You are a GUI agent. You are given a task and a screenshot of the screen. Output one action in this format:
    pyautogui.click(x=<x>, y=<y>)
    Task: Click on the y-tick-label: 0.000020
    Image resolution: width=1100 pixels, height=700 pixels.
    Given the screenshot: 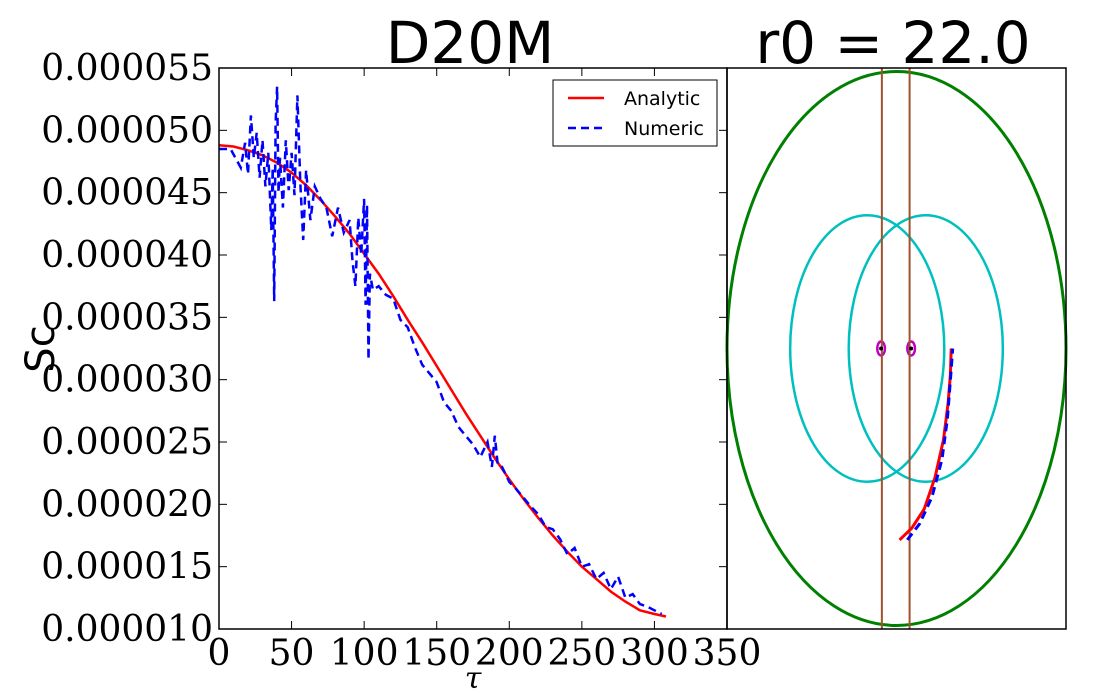 What is the action you would take?
    pyautogui.click(x=127, y=504)
    